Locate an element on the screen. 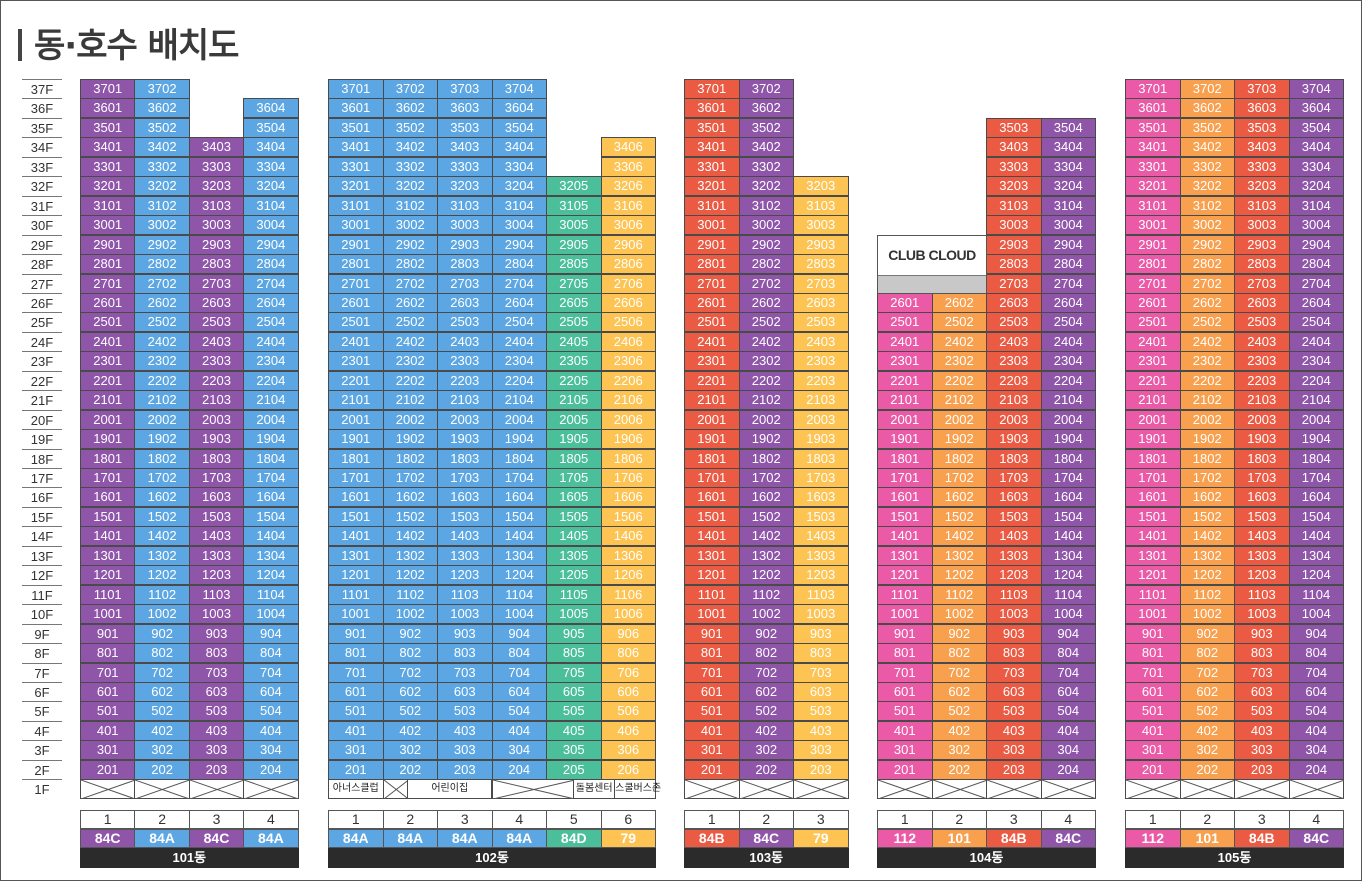 This screenshot has width=1362, height=881. unit-cell: 1604 is located at coordinates (1068, 497).